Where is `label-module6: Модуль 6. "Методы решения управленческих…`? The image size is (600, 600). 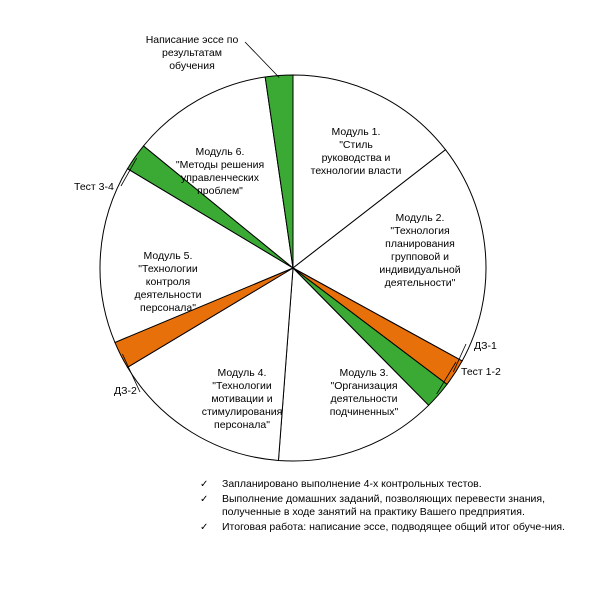
label-module6: Модуль 6. "Методы решения управленческих… is located at coordinates (220, 171).